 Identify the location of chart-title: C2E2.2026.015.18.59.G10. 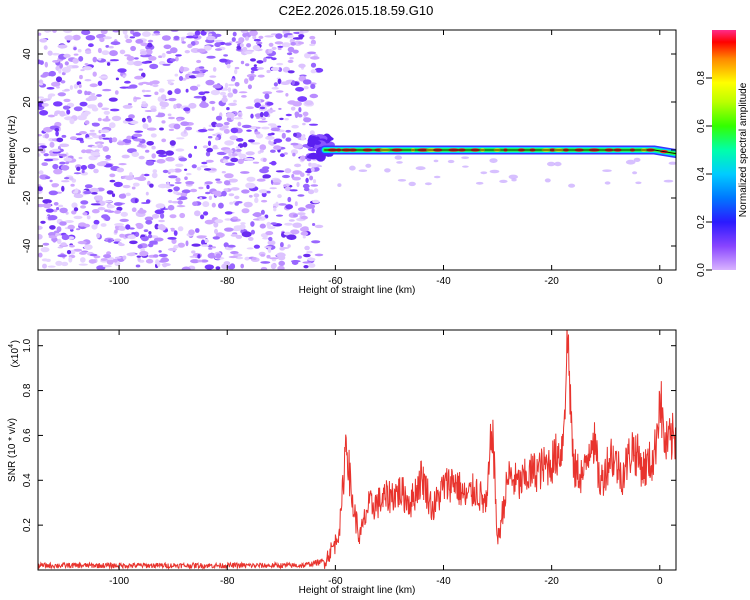
(356, 10).